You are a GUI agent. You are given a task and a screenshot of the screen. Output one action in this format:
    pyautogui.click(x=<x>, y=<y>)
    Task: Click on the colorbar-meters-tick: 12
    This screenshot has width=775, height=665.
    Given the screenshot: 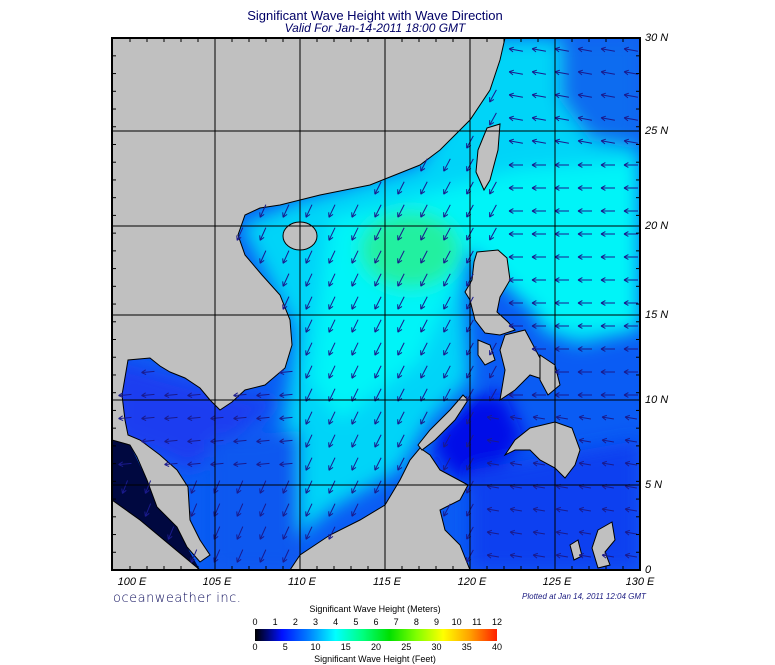 What is the action you would take?
    pyautogui.click(x=497, y=622)
    